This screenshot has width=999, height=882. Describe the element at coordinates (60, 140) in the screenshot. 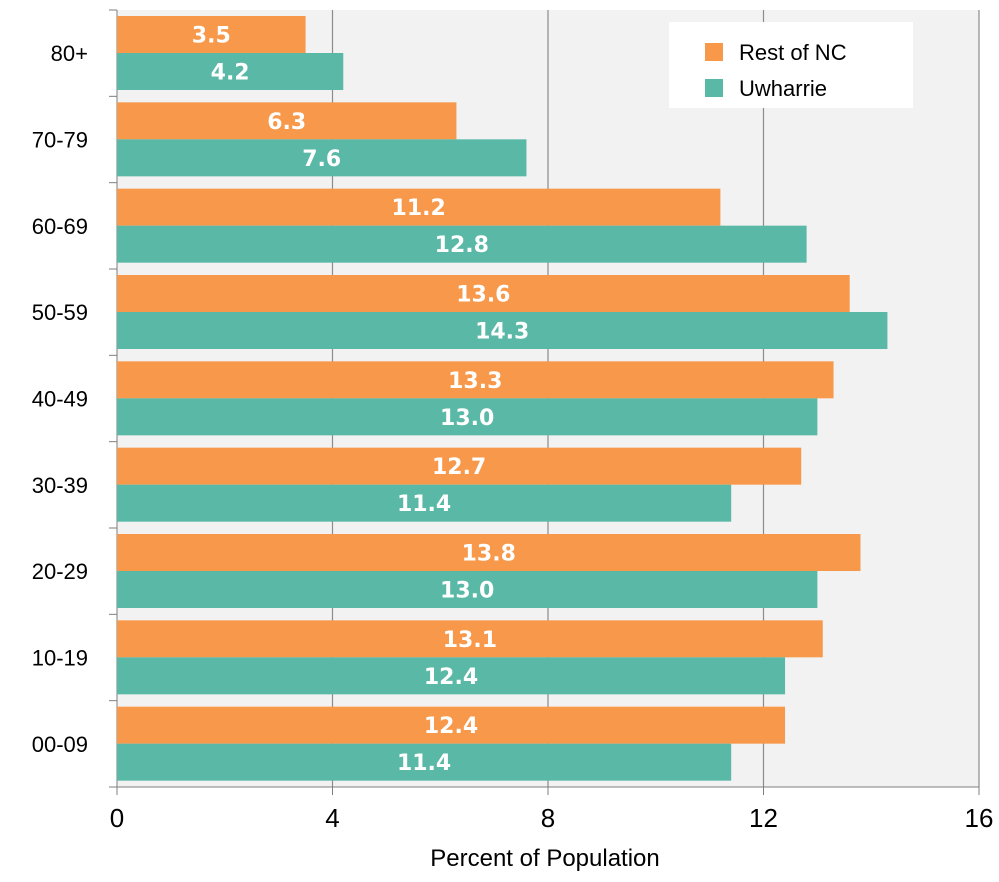

I see `category-label: 70-79` at that location.